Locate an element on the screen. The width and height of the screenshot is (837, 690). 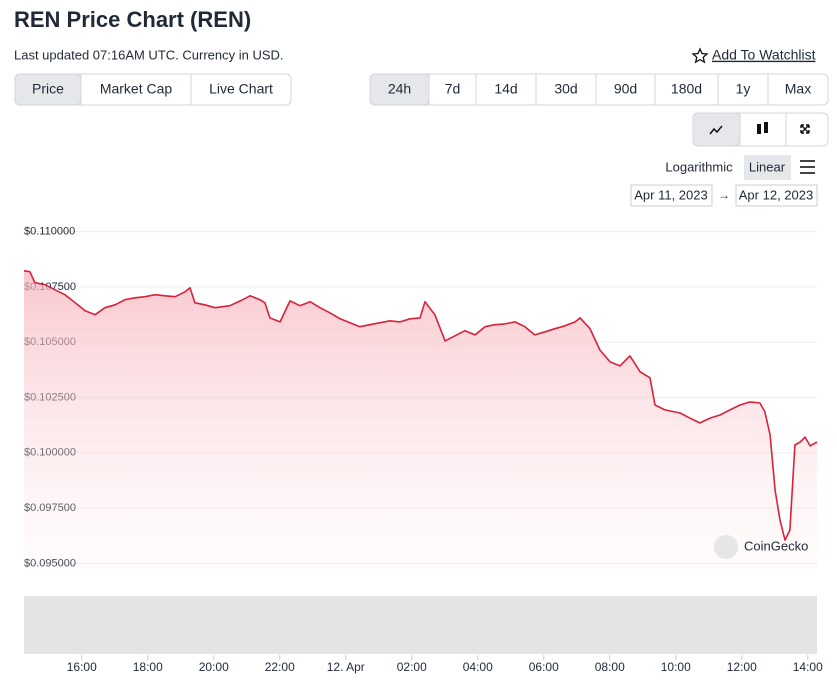
fullscreen-icon is located at coordinates (805, 129).